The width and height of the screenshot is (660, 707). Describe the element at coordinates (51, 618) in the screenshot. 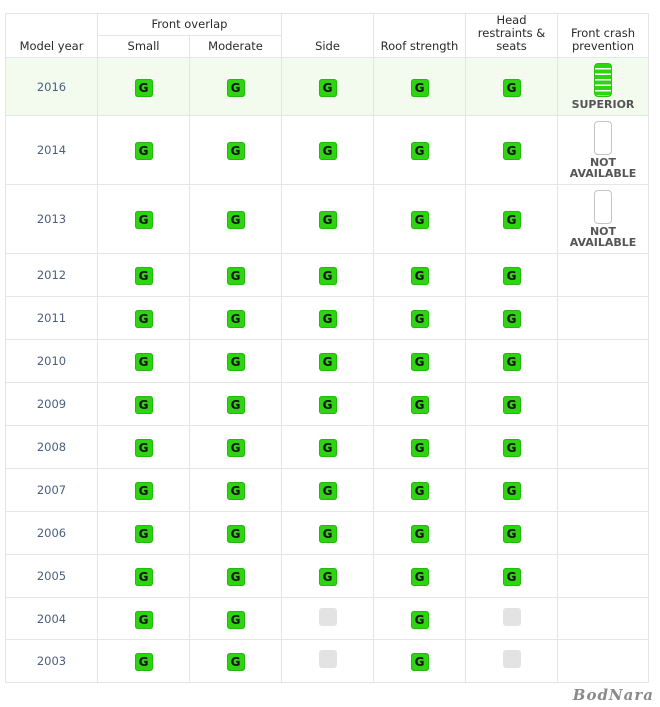

I see `model-year-cell: 2004` at that location.